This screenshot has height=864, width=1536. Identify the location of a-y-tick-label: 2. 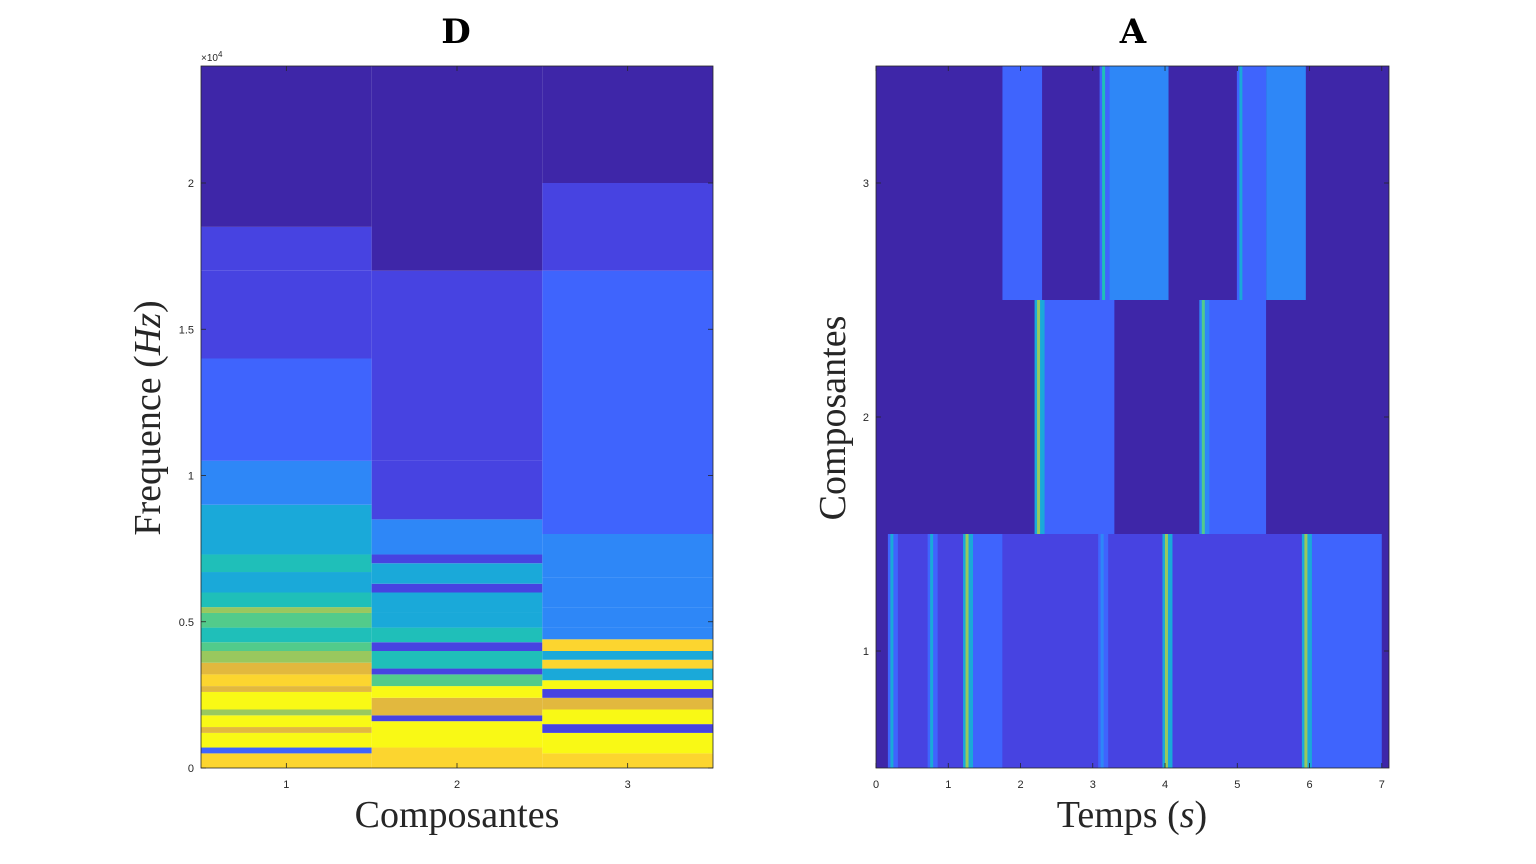
(866, 418).